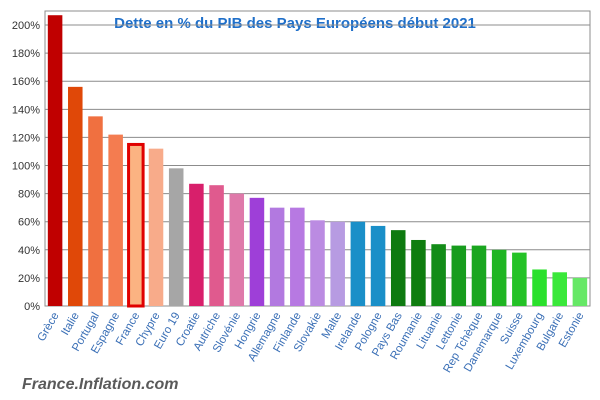 The height and width of the screenshot is (400, 600). I want to click on y-tick-label: 140%, so click(26, 110).